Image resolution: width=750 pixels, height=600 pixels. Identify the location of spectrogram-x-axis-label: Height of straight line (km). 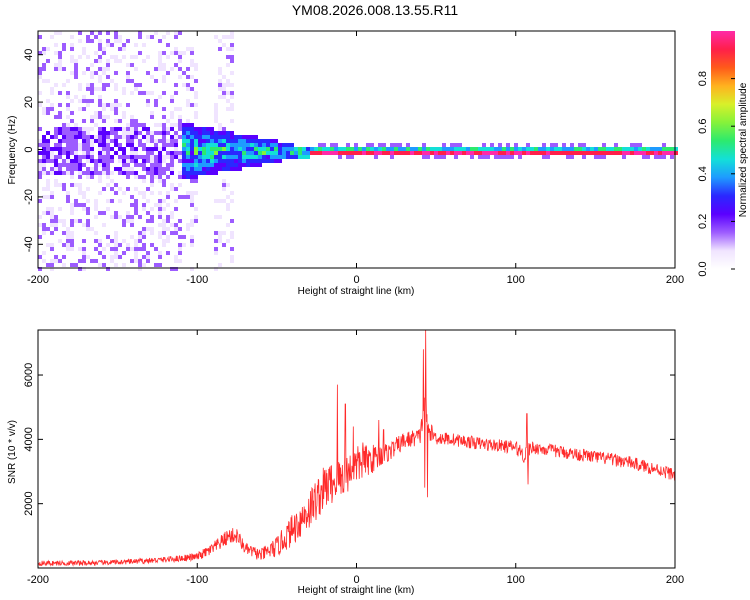
(356, 291).